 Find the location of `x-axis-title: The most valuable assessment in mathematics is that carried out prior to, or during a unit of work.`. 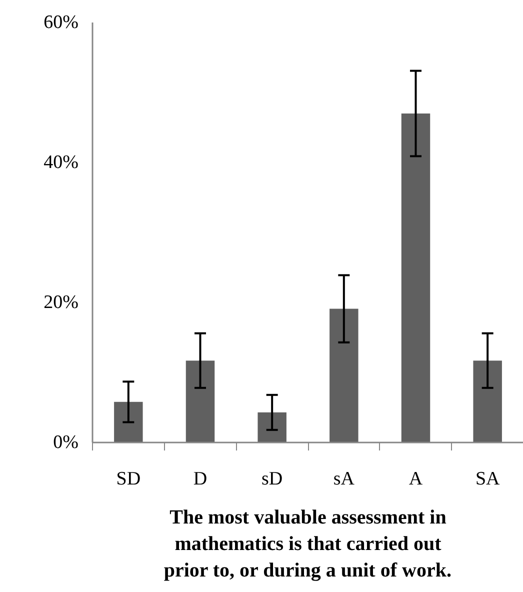

x-axis-title: The most valuable assessment in mathematics is that carried out prior to, or during a unit of work. is located at coordinates (308, 544).